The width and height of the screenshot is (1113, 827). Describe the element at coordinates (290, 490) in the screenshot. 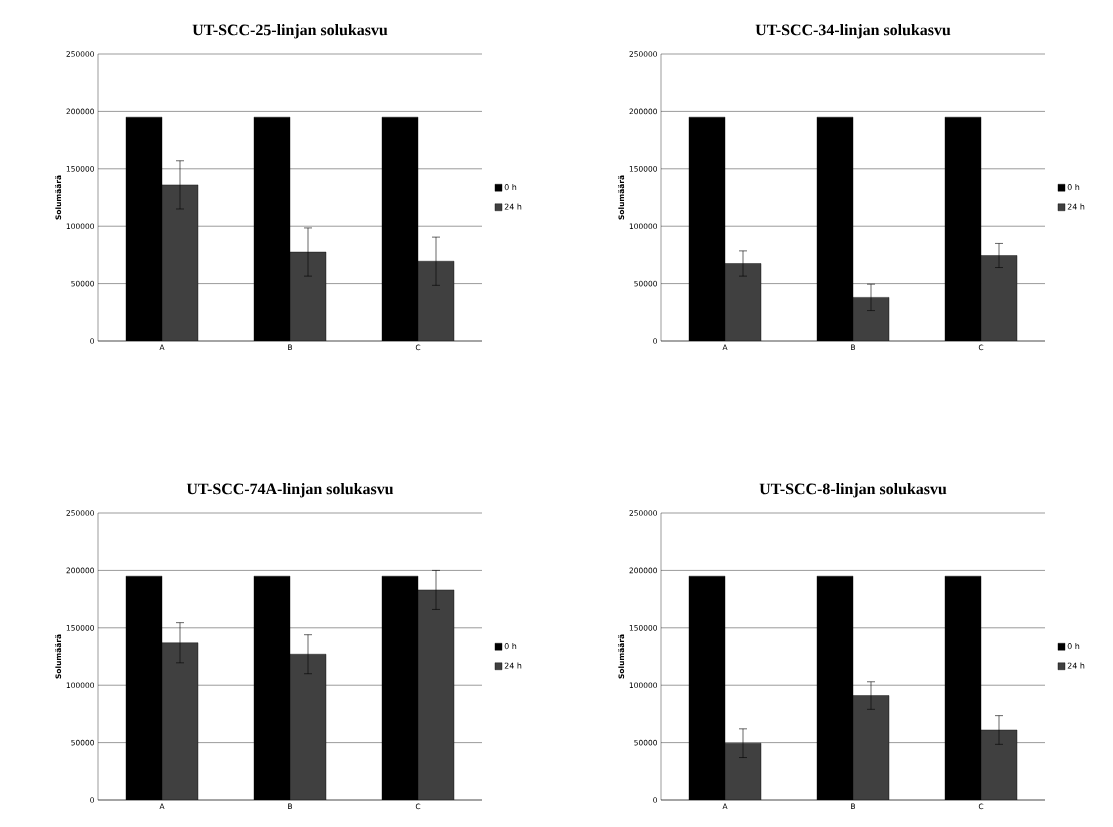

I see `chart-title: UT-SCC-74A-linjan solukasvu` at that location.